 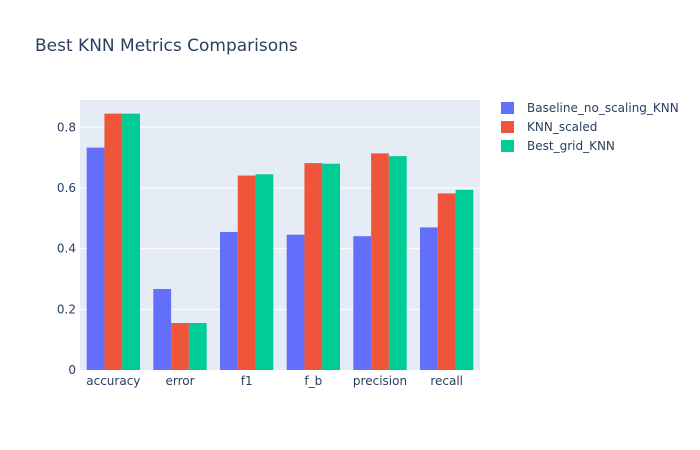 I want to click on legend-item-best-grid-knn: Best_grid_KNN, so click(x=558, y=146).